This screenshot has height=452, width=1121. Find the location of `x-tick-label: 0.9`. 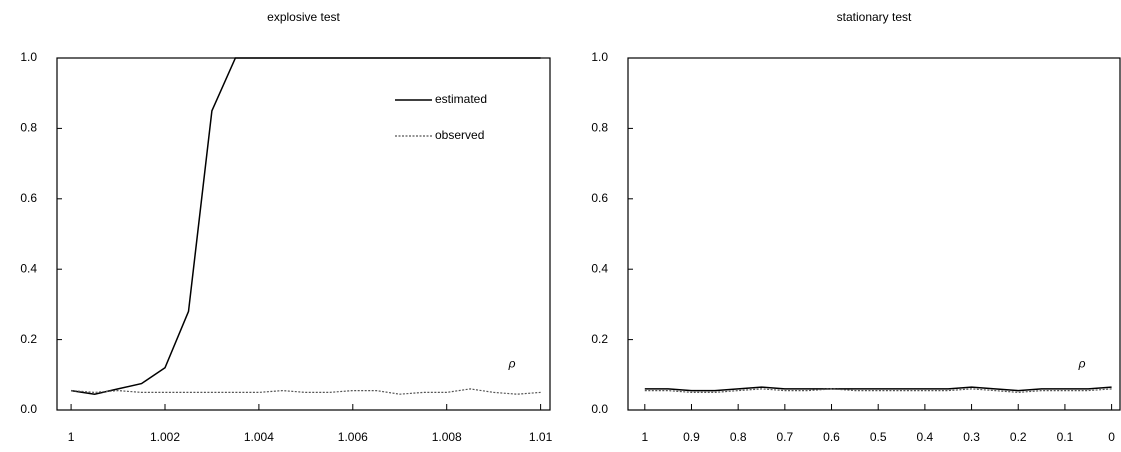

x-tick-label: 0.9 is located at coordinates (691, 437).